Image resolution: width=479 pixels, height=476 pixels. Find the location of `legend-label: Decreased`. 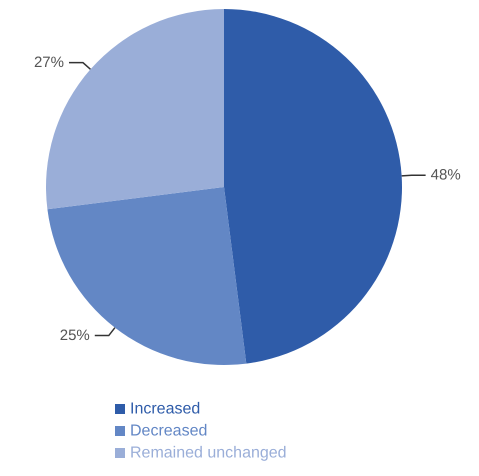

legend-label: Decreased is located at coordinates (169, 431).